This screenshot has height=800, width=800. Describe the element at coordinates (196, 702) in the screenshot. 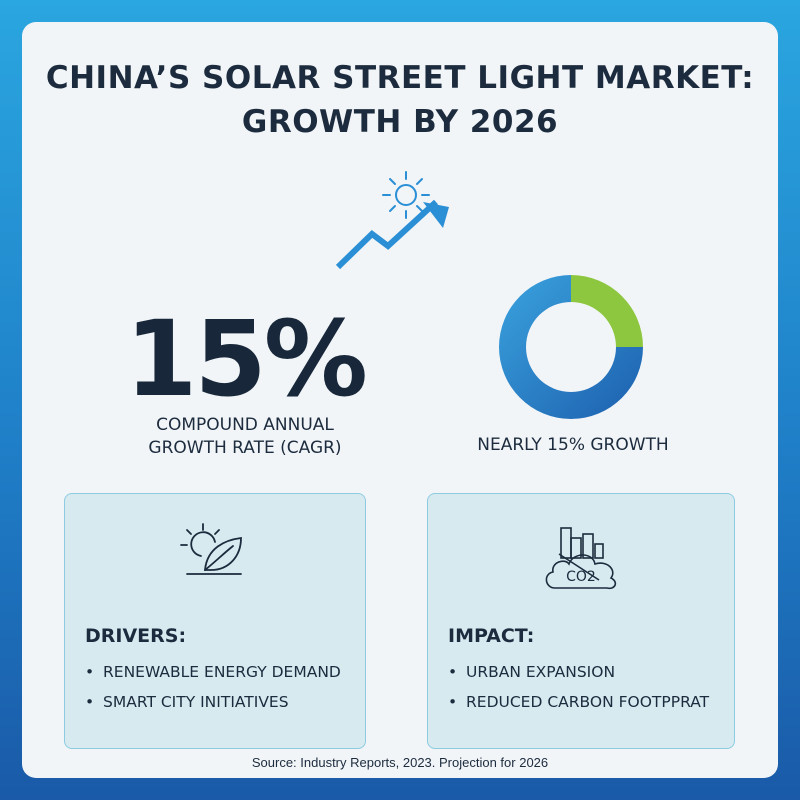

I see `list-item-text: SMART CITY INITIATIVES` at that location.